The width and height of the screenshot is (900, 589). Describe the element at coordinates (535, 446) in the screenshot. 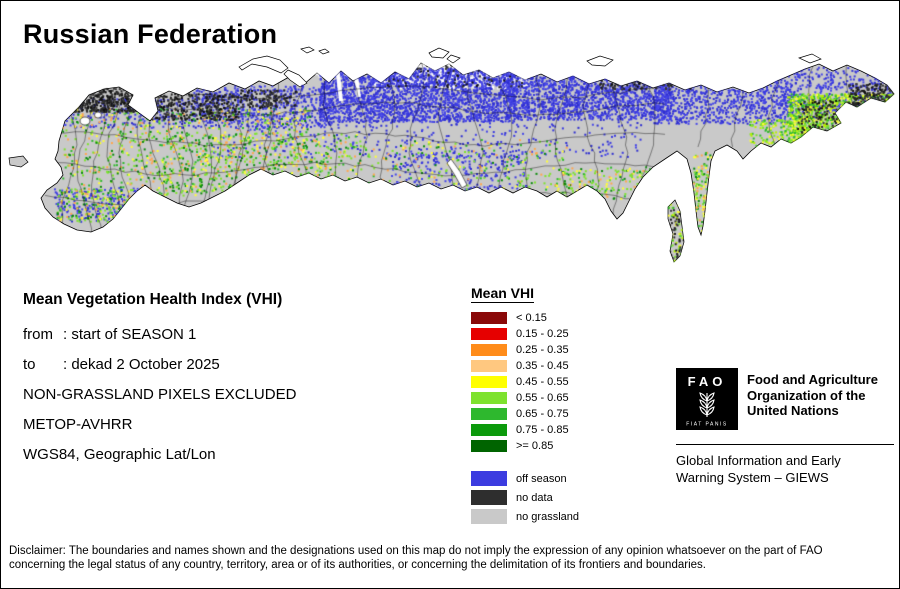

I see `legend-label: >= 0.85` at that location.